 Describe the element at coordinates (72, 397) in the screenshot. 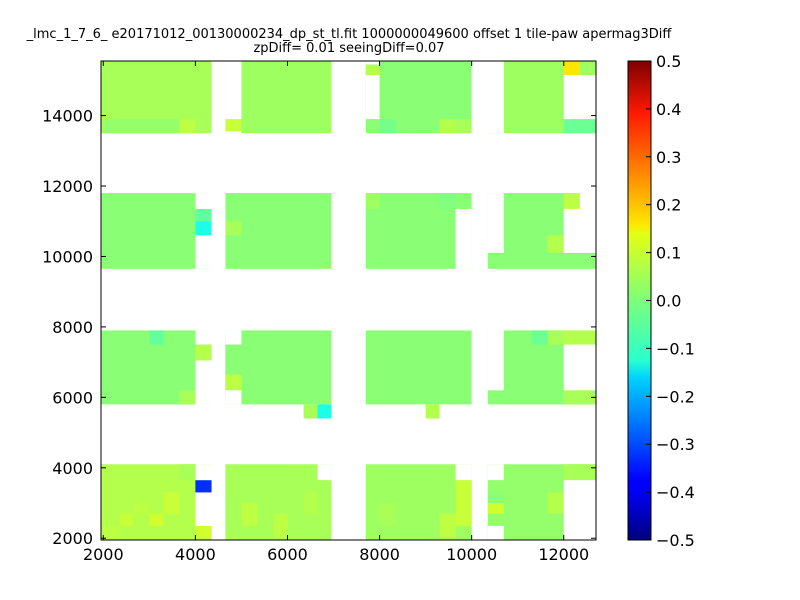

I see `y-tick-label: 6000` at that location.